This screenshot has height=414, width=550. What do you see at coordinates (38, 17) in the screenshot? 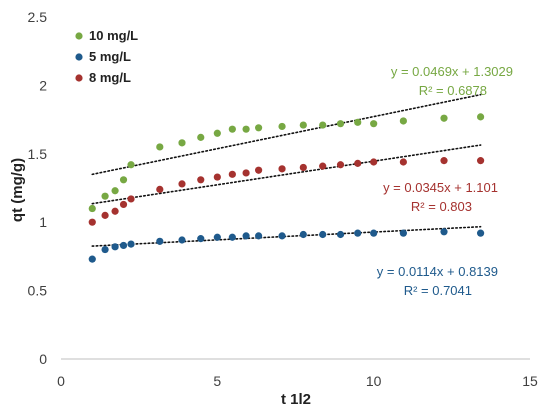
I see `y-tick-label: 2.5` at bounding box center [38, 17].